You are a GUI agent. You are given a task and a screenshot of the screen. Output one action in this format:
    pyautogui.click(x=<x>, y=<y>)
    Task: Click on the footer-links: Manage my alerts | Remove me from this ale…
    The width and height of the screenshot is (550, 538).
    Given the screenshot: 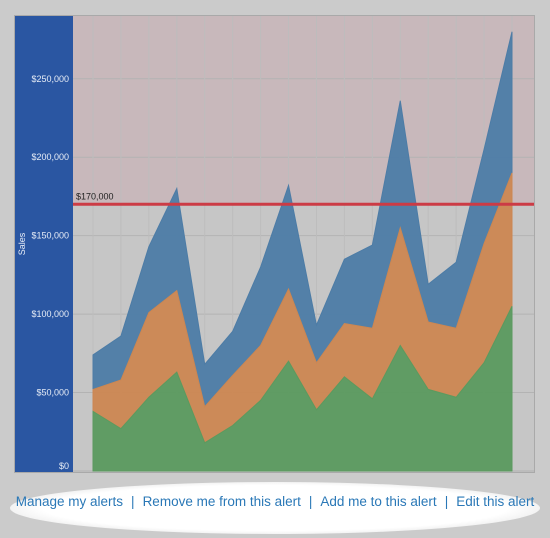 What is the action you would take?
    pyautogui.click(x=275, y=501)
    